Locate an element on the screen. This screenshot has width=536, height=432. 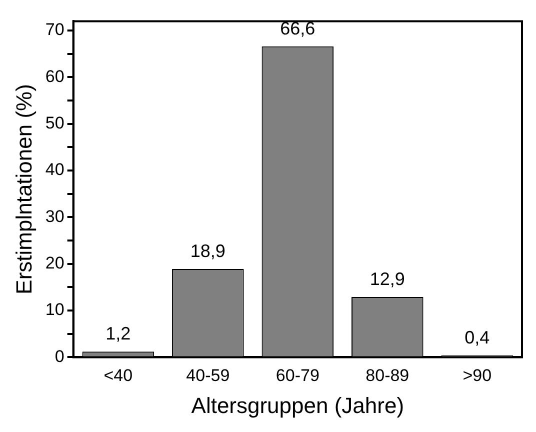
x-tick-label: 80-89 is located at coordinates (388, 376).